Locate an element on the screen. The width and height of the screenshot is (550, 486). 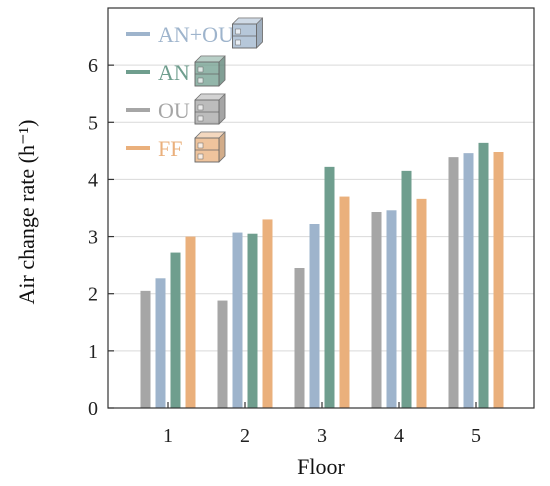
y-tick-label: 2 is located at coordinates (93, 295).